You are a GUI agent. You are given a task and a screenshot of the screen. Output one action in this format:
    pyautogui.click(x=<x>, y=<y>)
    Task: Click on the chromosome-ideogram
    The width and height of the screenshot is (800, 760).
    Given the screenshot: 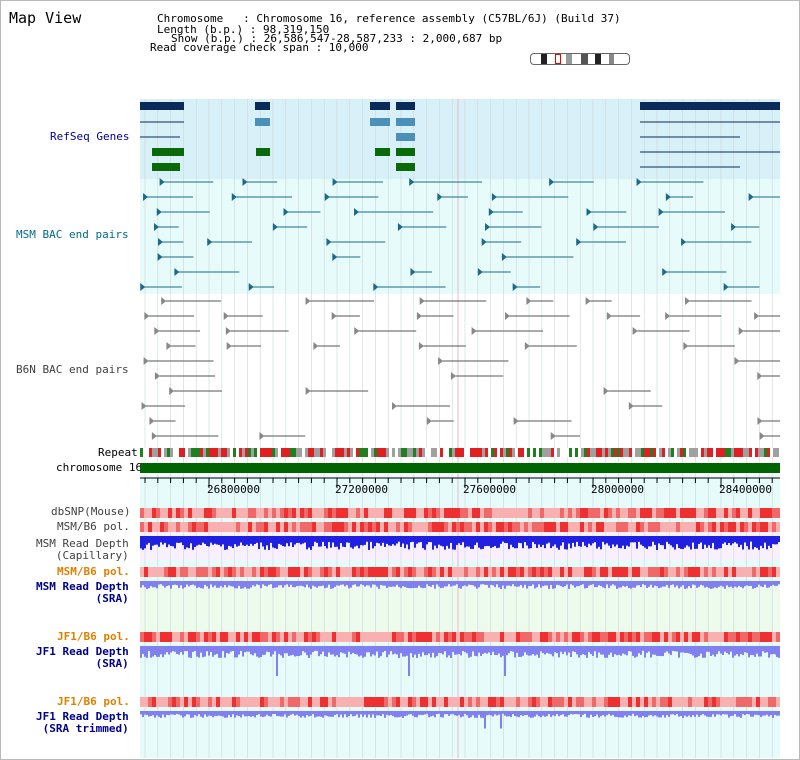 What is the action you would take?
    pyautogui.click(x=580, y=59)
    